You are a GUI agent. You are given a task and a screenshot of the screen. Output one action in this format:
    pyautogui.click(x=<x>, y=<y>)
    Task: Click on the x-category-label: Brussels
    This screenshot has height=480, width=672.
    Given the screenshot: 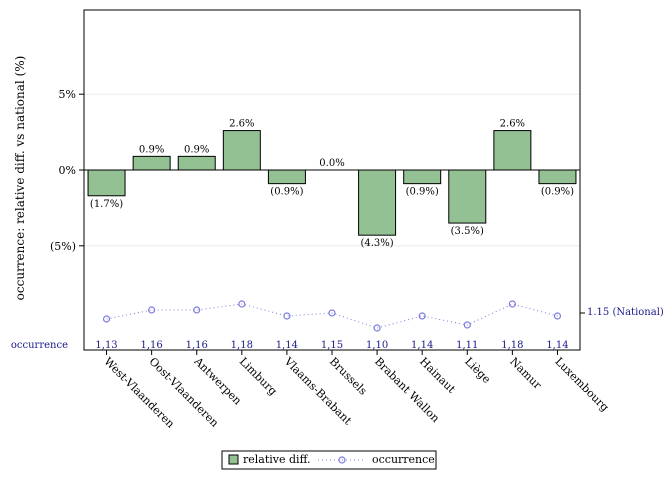 What is the action you would take?
    pyautogui.click(x=348, y=376)
    